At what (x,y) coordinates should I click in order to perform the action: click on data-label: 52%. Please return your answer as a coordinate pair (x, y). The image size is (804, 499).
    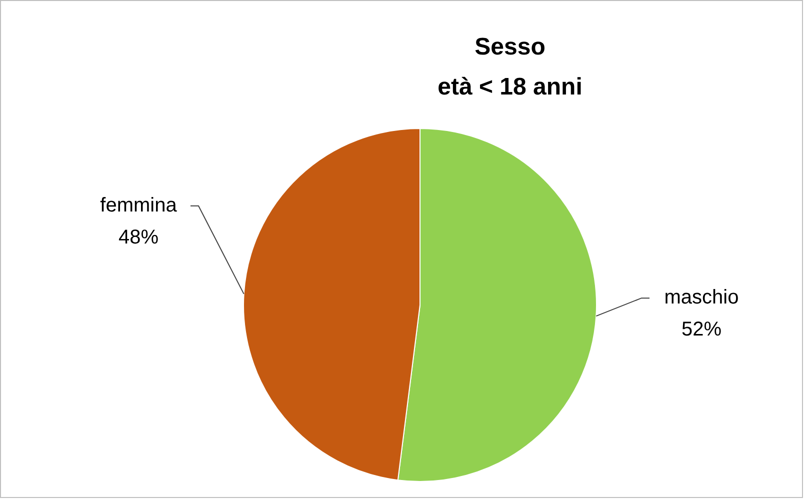
    Looking at the image, I should click on (701, 329).